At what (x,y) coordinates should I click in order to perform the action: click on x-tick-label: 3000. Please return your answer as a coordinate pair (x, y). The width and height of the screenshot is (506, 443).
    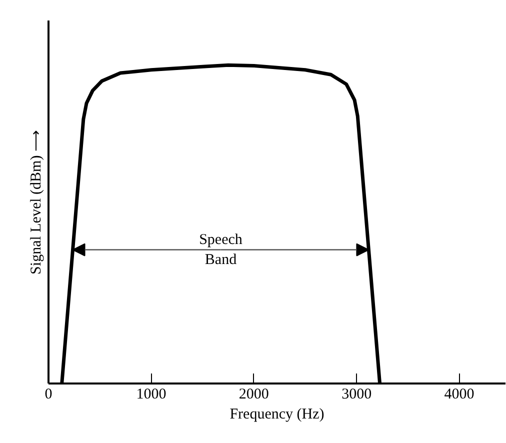
    Looking at the image, I should click on (357, 394).